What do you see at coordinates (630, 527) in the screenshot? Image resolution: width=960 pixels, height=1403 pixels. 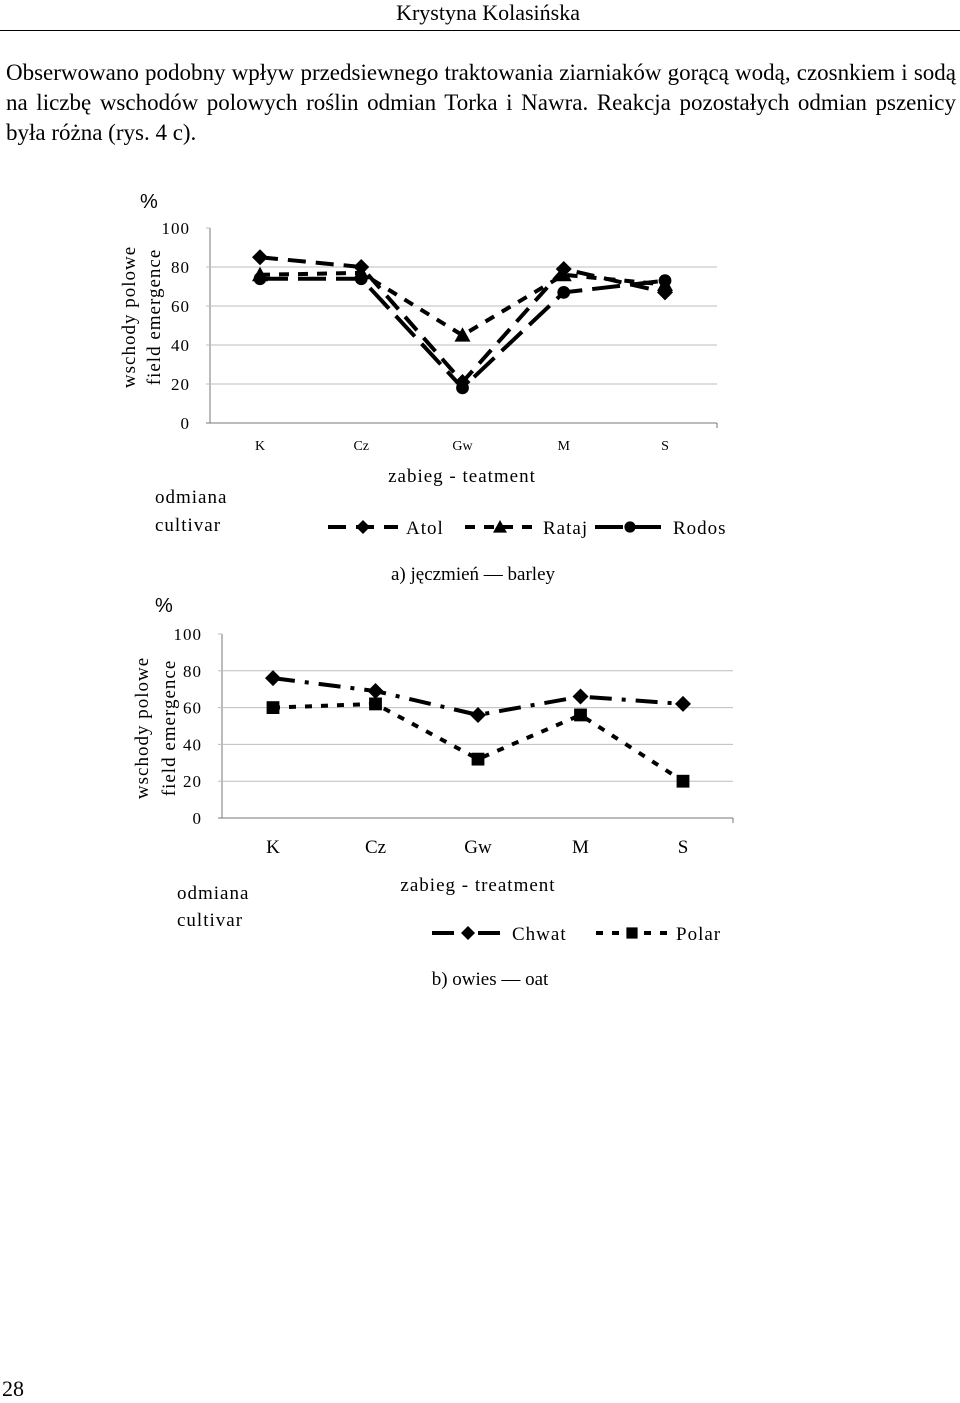 I see `legend-marker-rodos` at bounding box center [630, 527].